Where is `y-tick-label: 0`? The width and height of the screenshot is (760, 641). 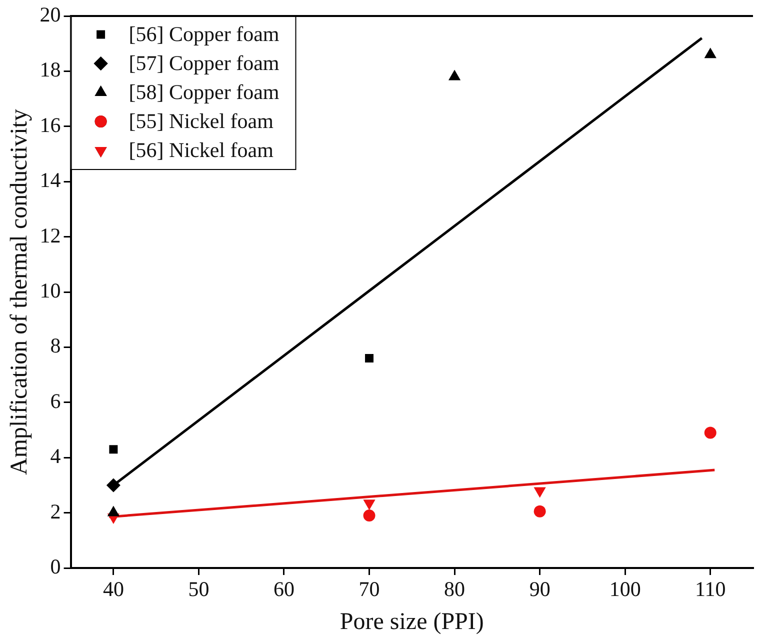 y-tick-label: 0 is located at coordinates (55, 566).